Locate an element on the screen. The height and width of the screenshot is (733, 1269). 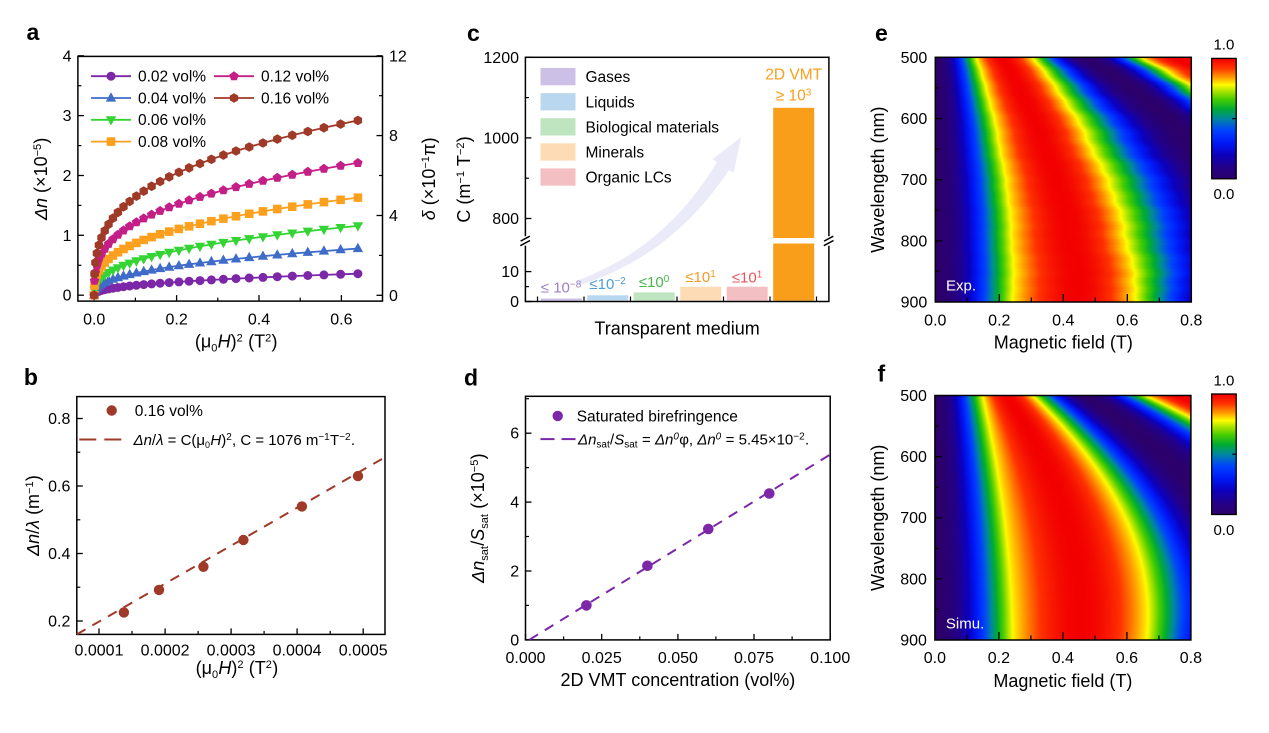
svg-text: 0.0005 is located at coordinates (363, 650).